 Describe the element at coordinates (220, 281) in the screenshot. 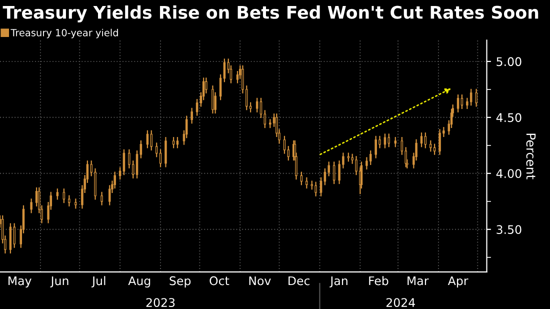

I see `x-tick-label: Oct` at that location.